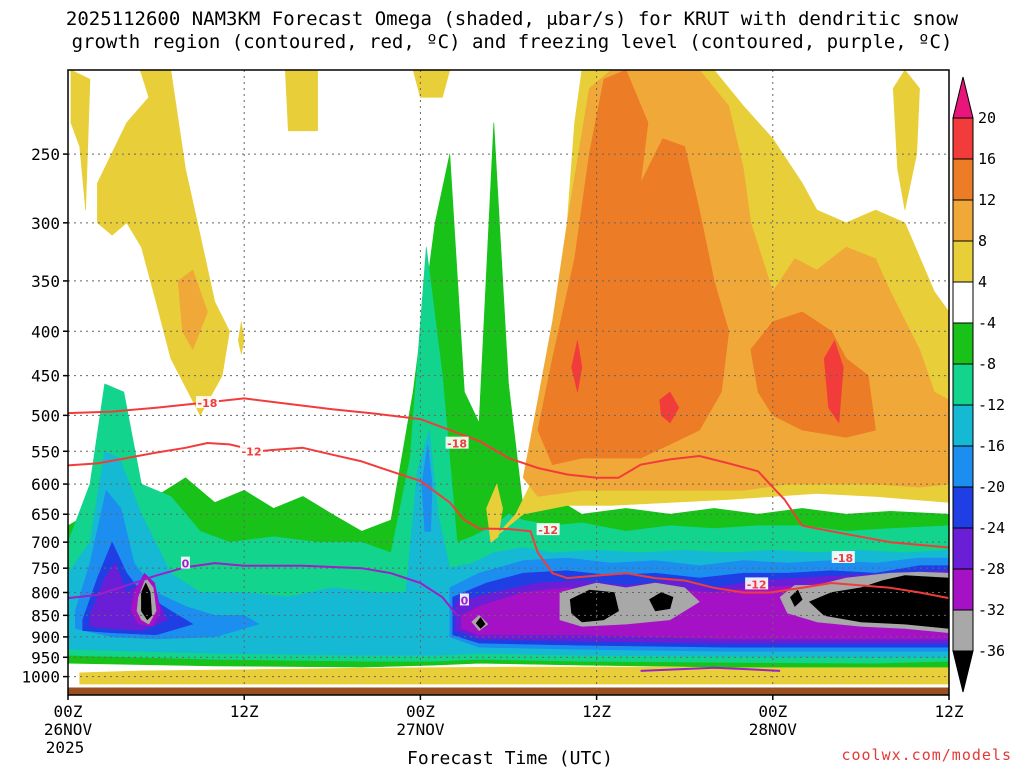  I want to click on colorbar-label-11: -28, so click(991, 569).